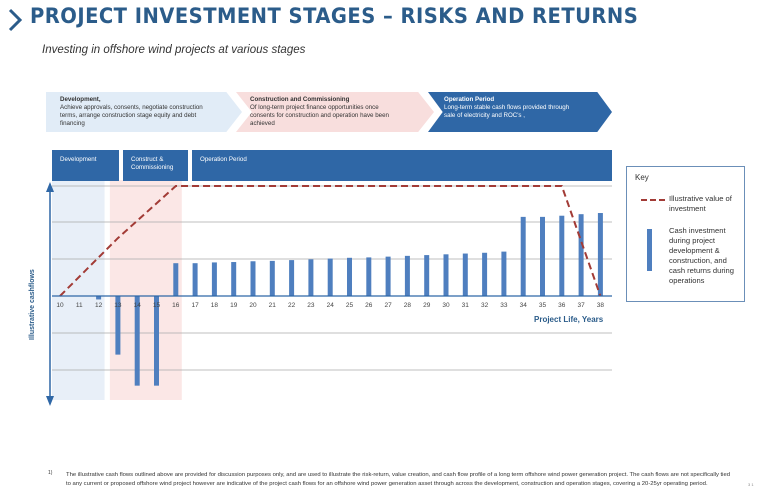 This screenshot has height=500, width=760. I want to click on x-tick-label: 24, so click(331, 305).